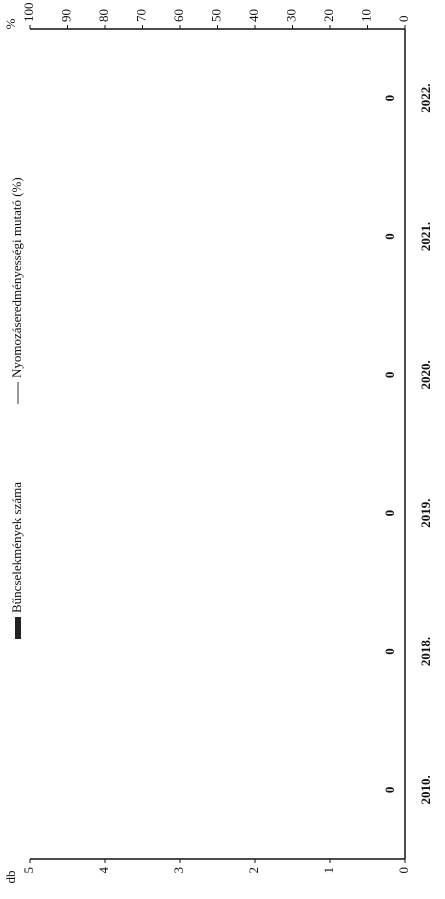  Describe the element at coordinates (403, 870) in the screenshot. I see `y-tick-label: 0` at that location.